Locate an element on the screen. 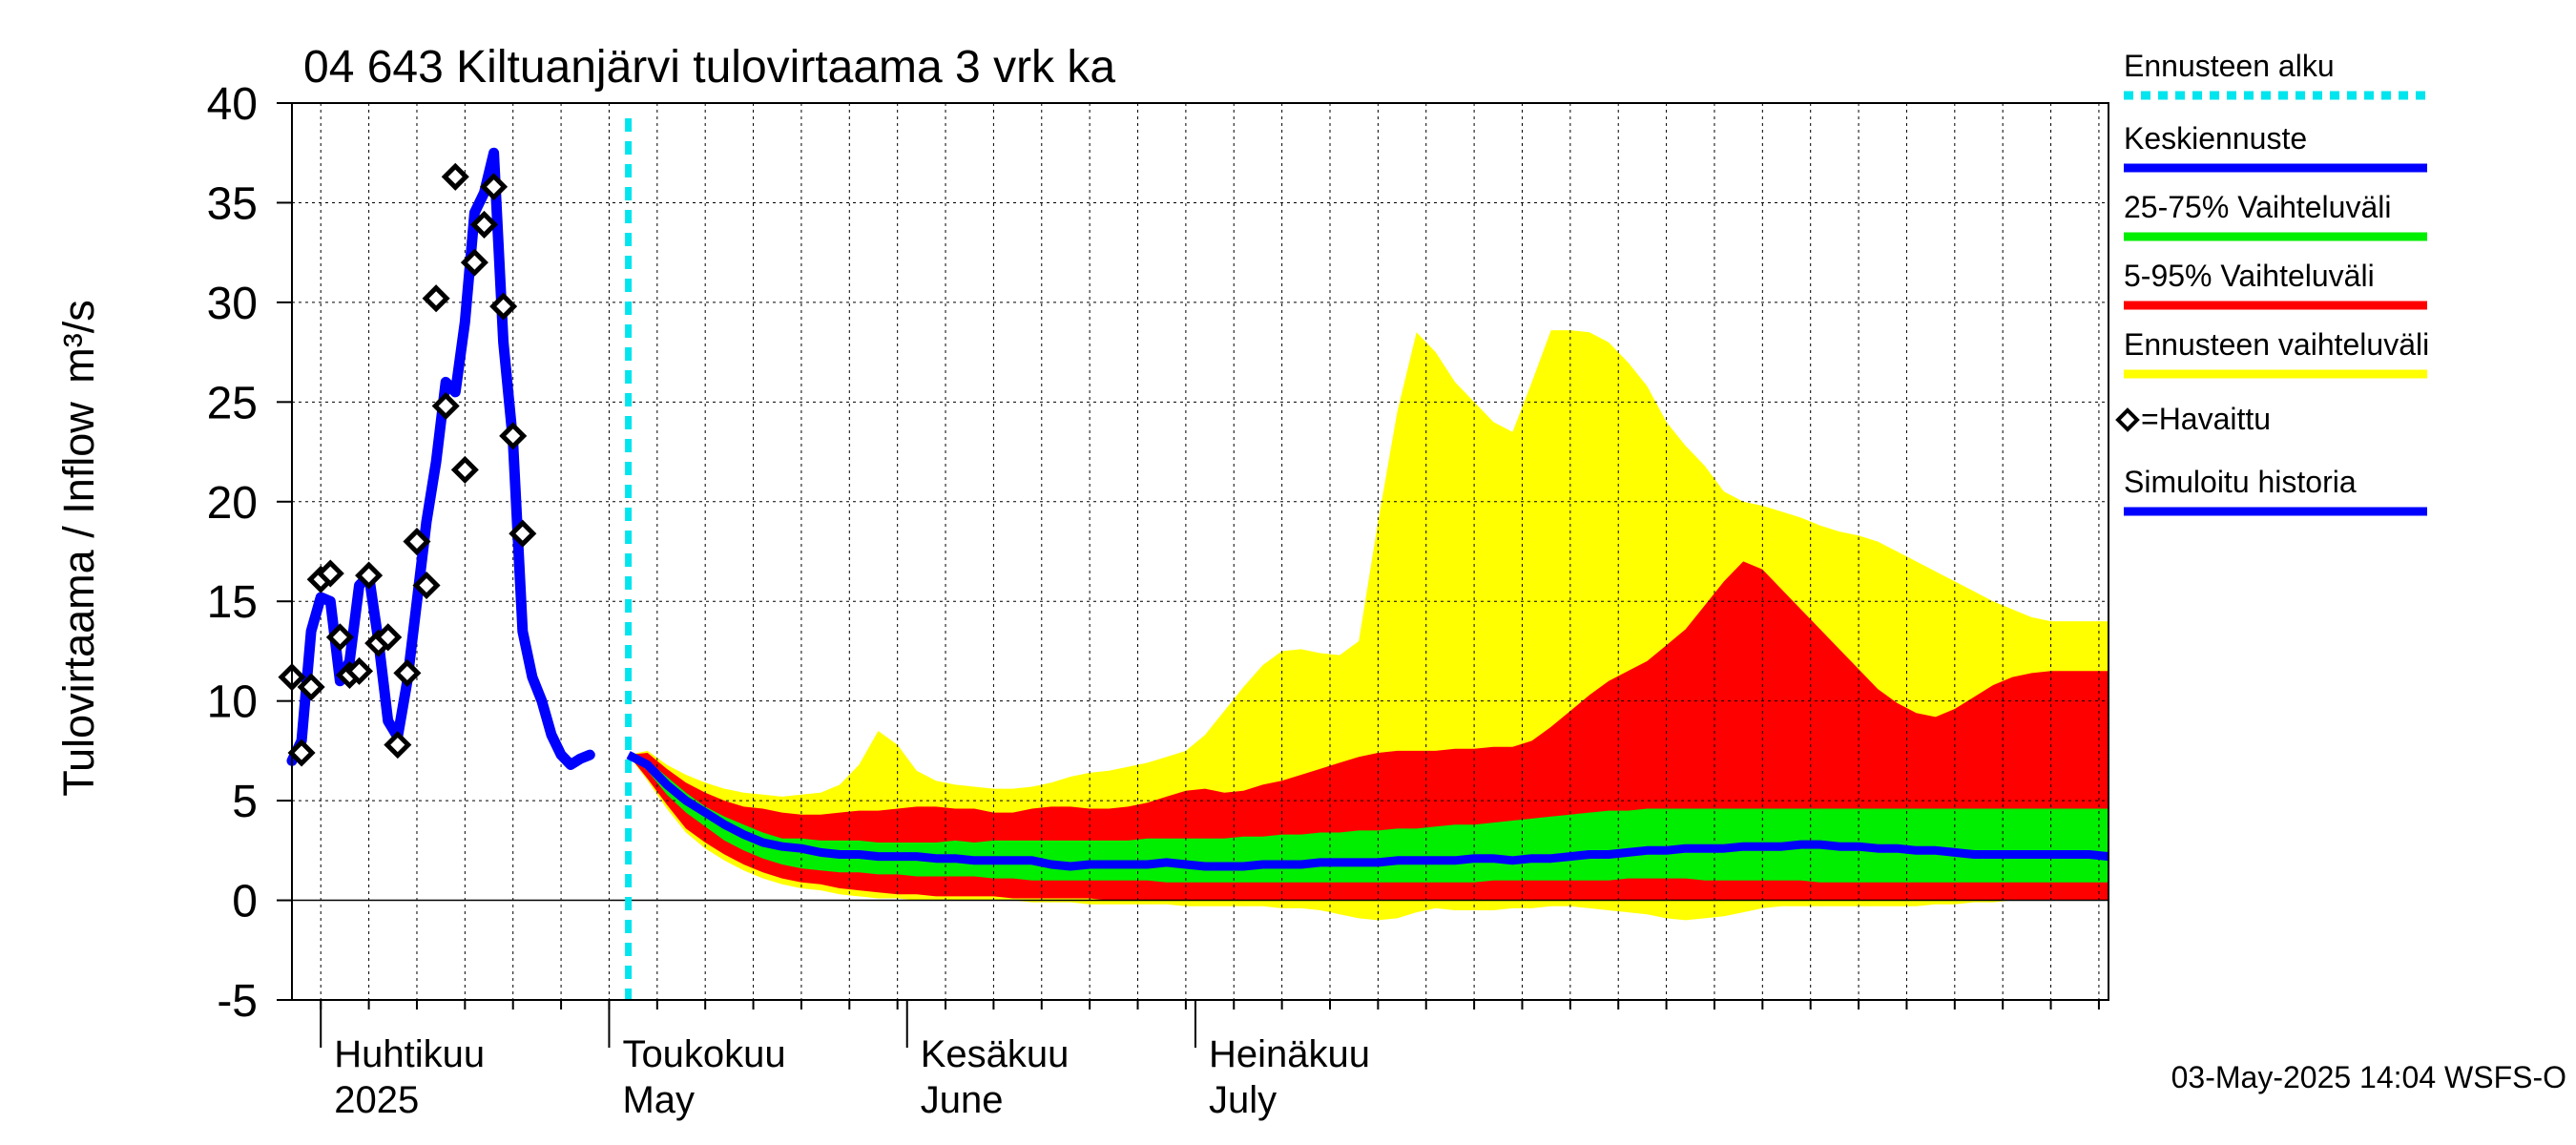  observed-points is located at coordinates (407, 464).